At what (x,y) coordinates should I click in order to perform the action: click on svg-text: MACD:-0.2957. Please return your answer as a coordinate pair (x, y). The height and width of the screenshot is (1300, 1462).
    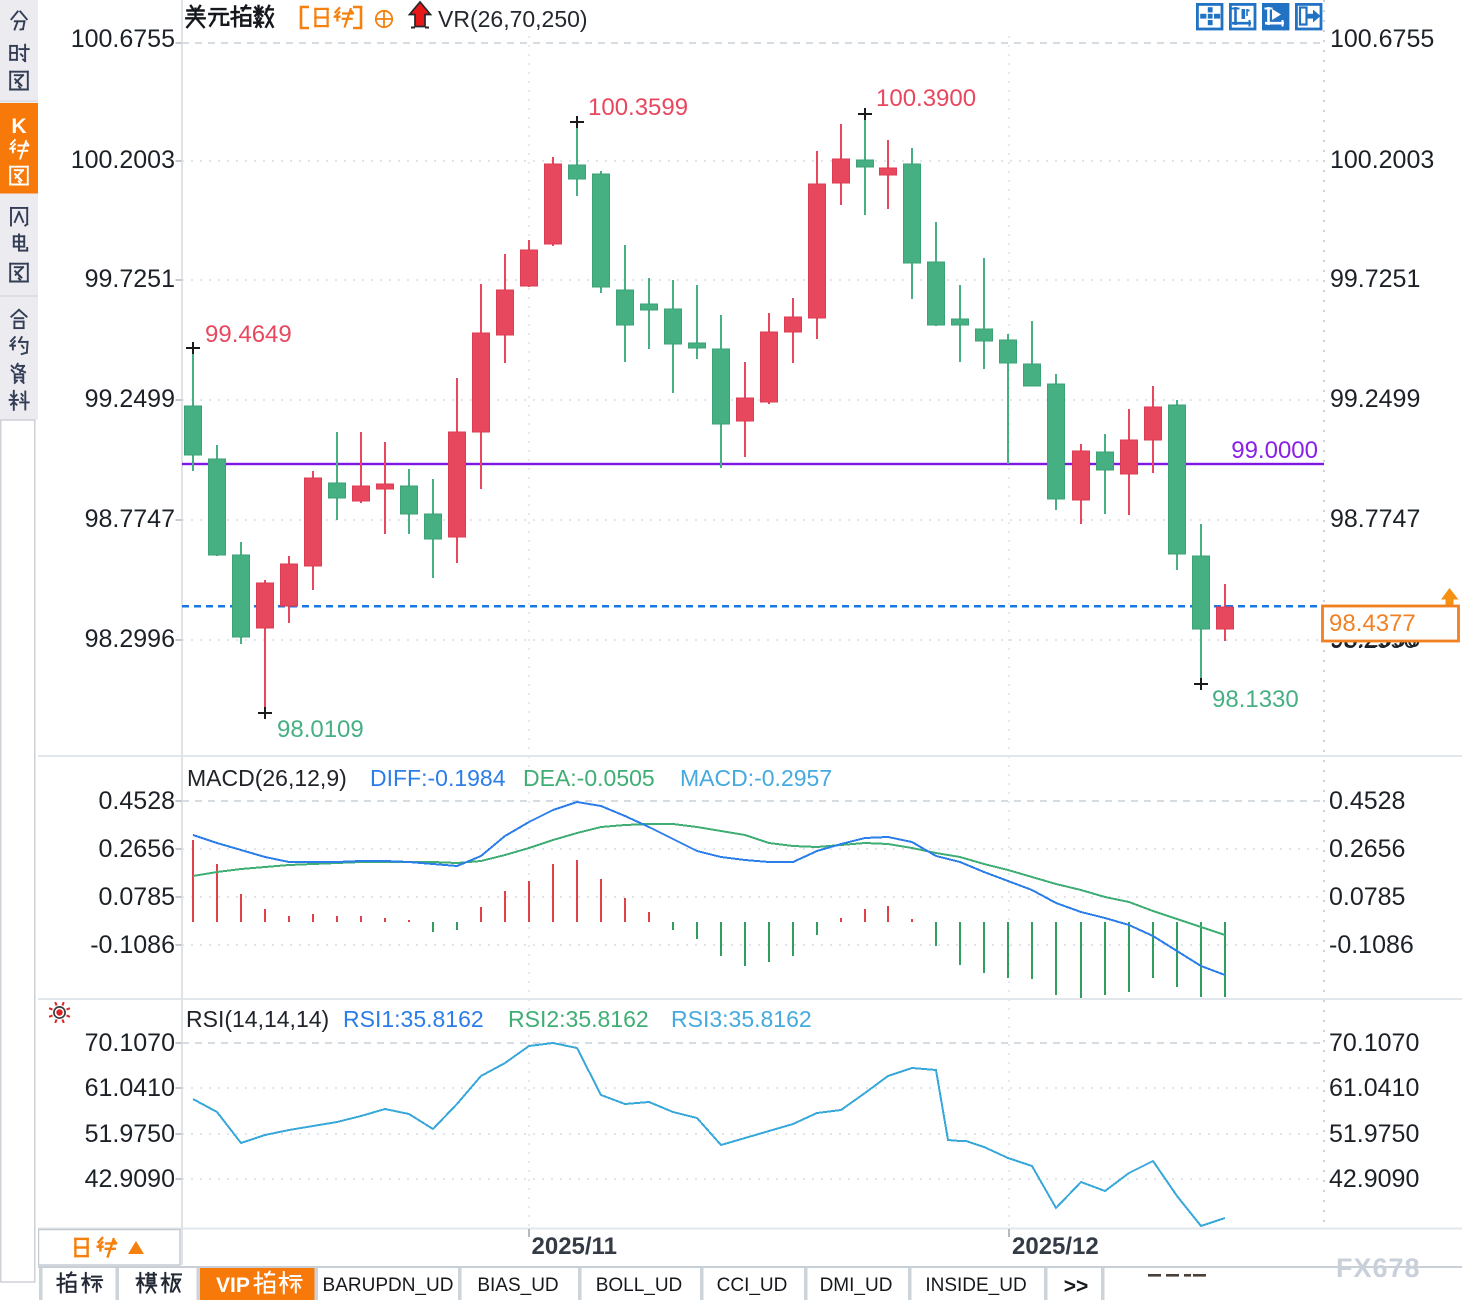
    Looking at the image, I should click on (756, 778).